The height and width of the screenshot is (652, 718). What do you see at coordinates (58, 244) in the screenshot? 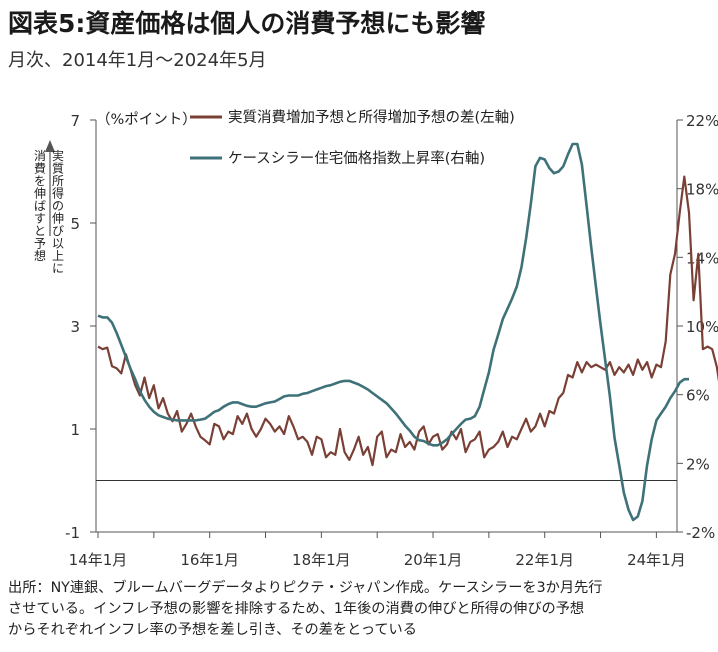
I see `annotation-char: 以` at bounding box center [58, 244].